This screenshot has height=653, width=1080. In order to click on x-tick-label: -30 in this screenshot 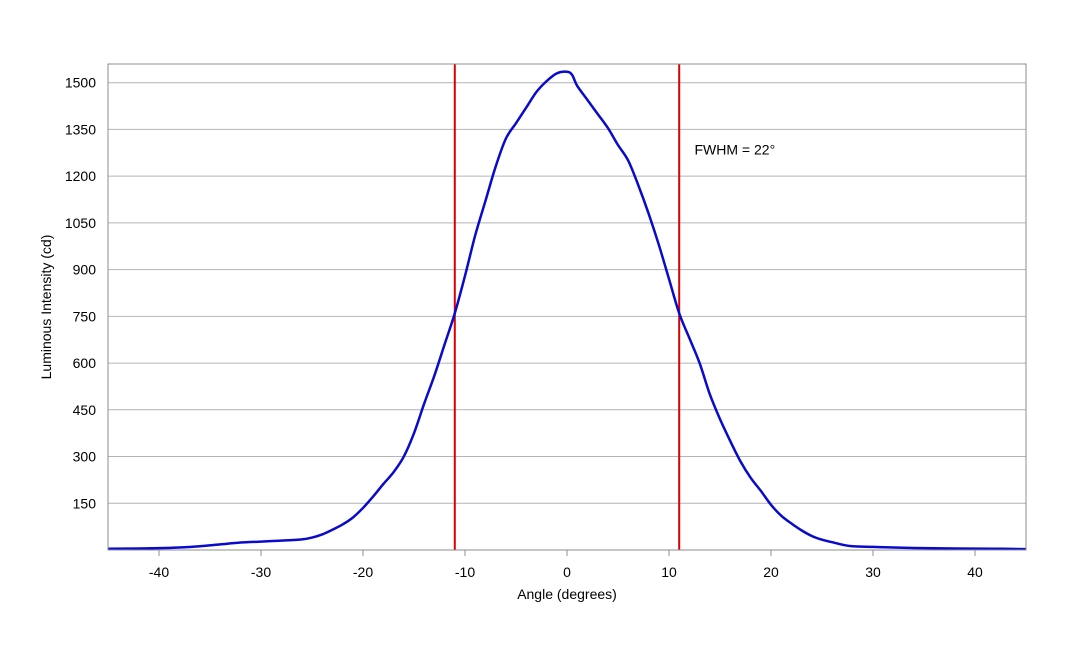, I will do `click(261, 572)`.